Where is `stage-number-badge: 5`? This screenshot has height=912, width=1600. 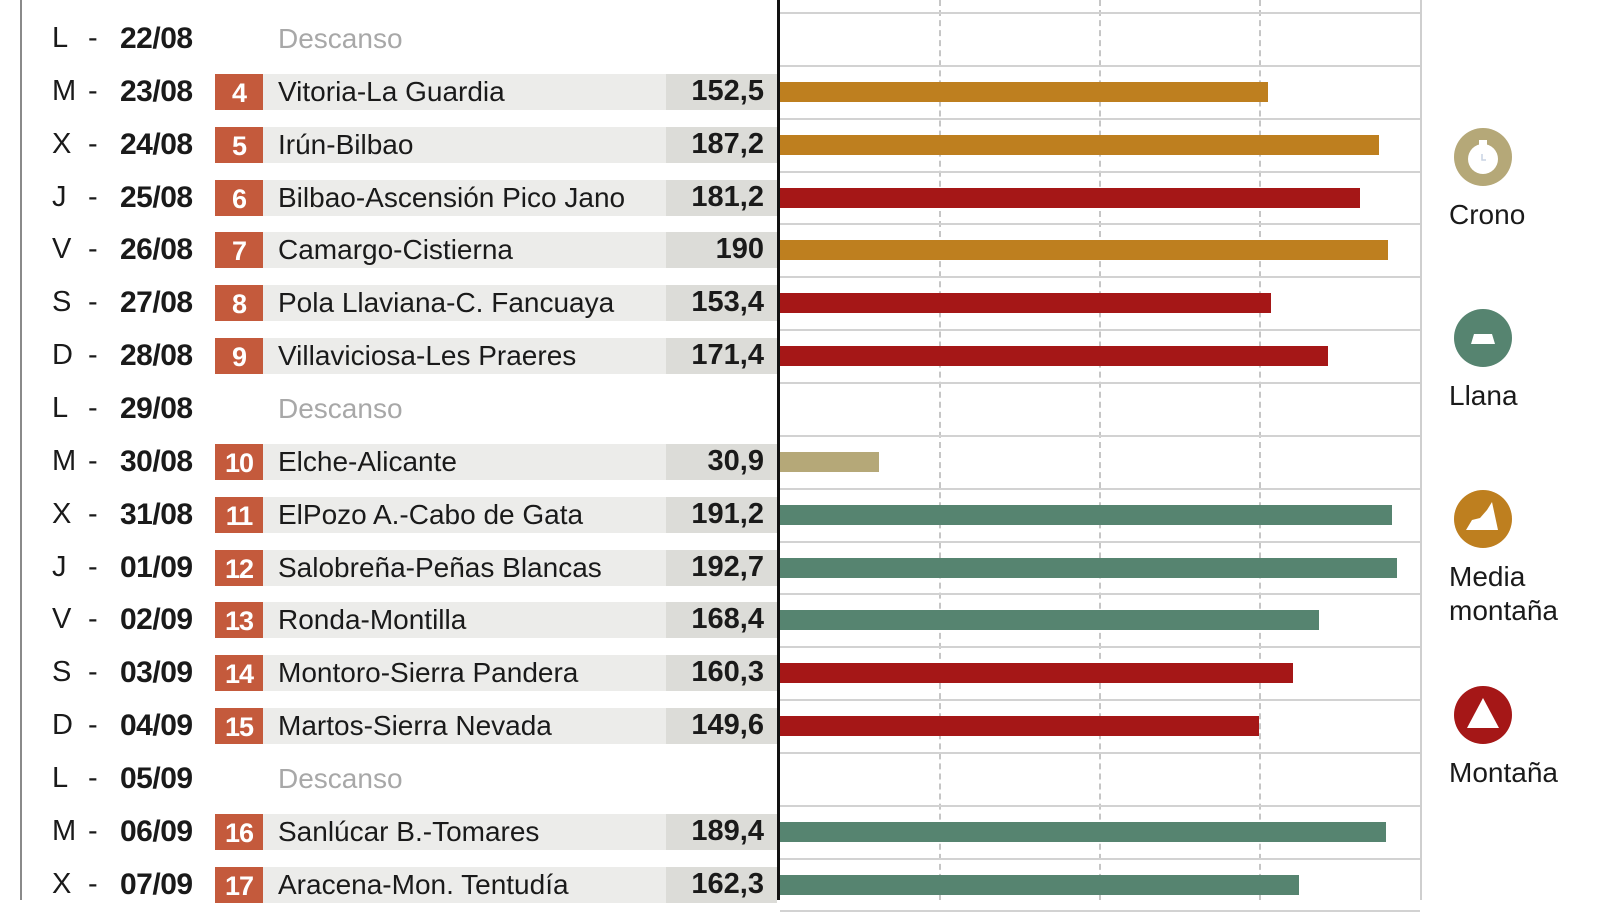 stage-number-badge: 5 is located at coordinates (239, 144).